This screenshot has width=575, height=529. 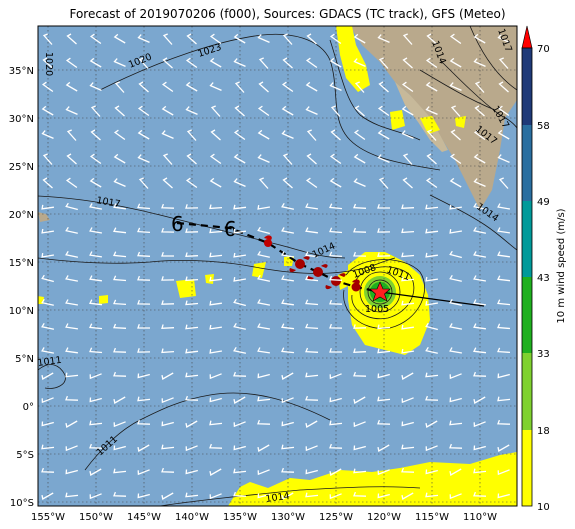 I want to click on lon-tick-label: 150°W, so click(x=96, y=517).